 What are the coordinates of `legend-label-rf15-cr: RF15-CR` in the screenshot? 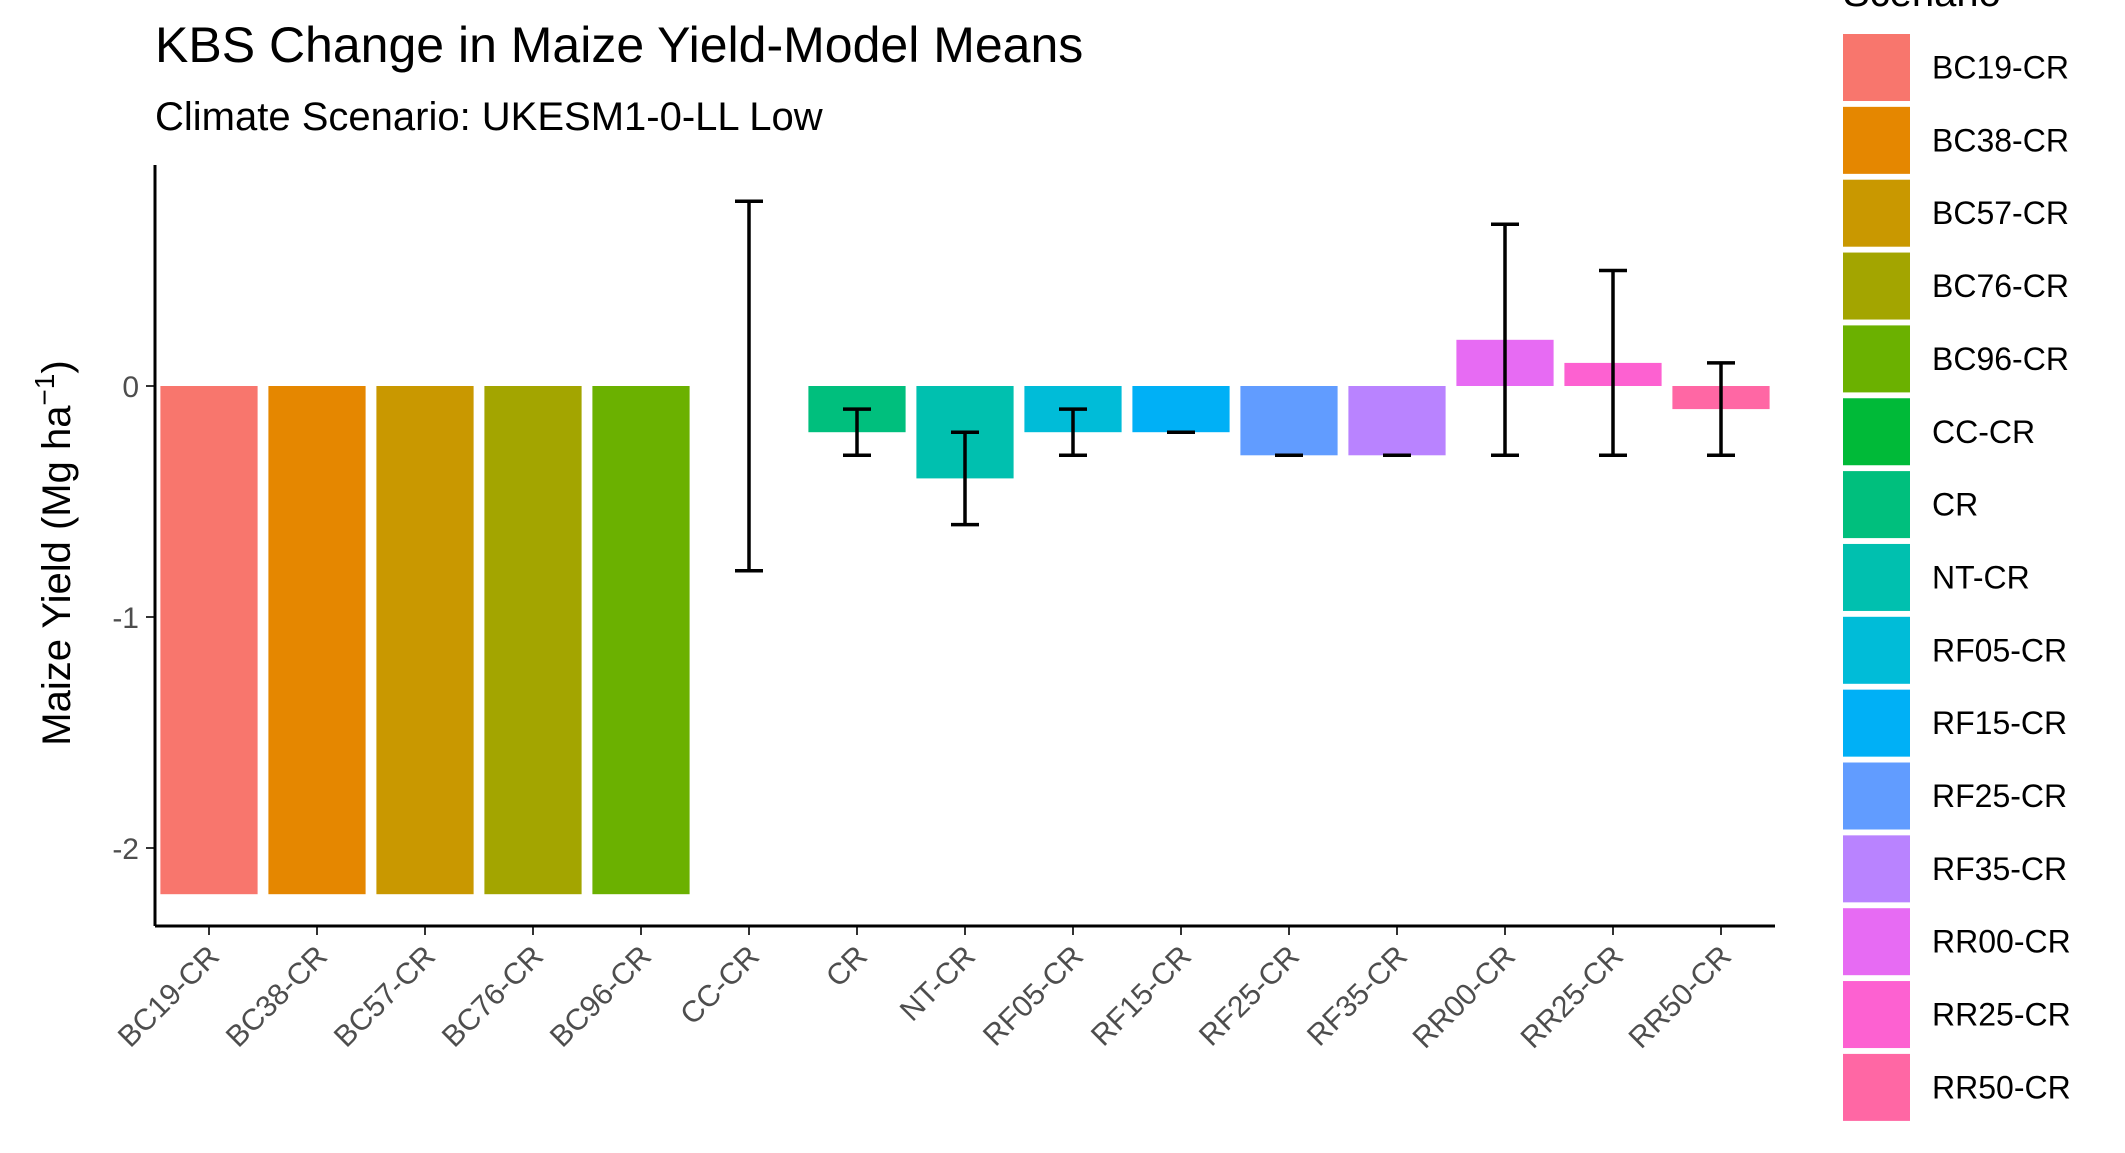 It's located at (1999, 723).